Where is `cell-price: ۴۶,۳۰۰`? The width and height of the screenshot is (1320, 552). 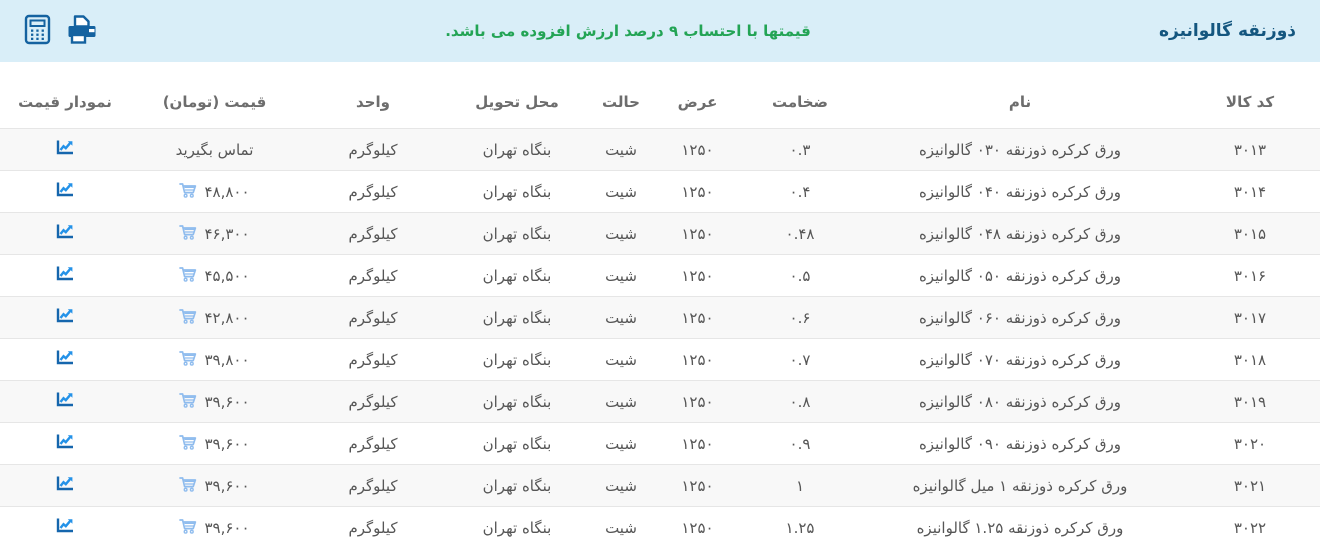
cell-price: ۴۶,۳۰۰ is located at coordinates (214, 234).